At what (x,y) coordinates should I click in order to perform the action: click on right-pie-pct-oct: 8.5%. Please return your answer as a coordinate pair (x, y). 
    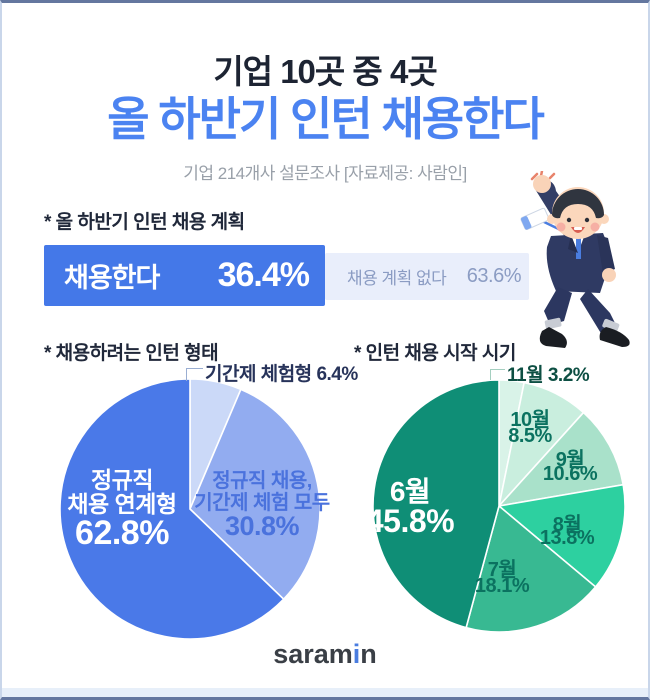
    Looking at the image, I should click on (530, 436).